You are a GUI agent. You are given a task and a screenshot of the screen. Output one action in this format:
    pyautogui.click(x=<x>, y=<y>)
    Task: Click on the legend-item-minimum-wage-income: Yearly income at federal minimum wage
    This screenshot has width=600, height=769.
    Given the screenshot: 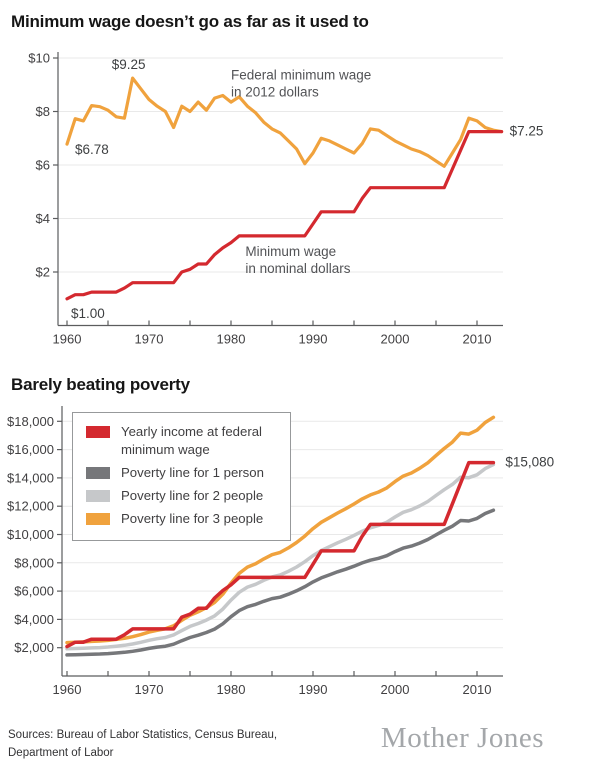 What is the action you would take?
    pyautogui.click(x=183, y=441)
    